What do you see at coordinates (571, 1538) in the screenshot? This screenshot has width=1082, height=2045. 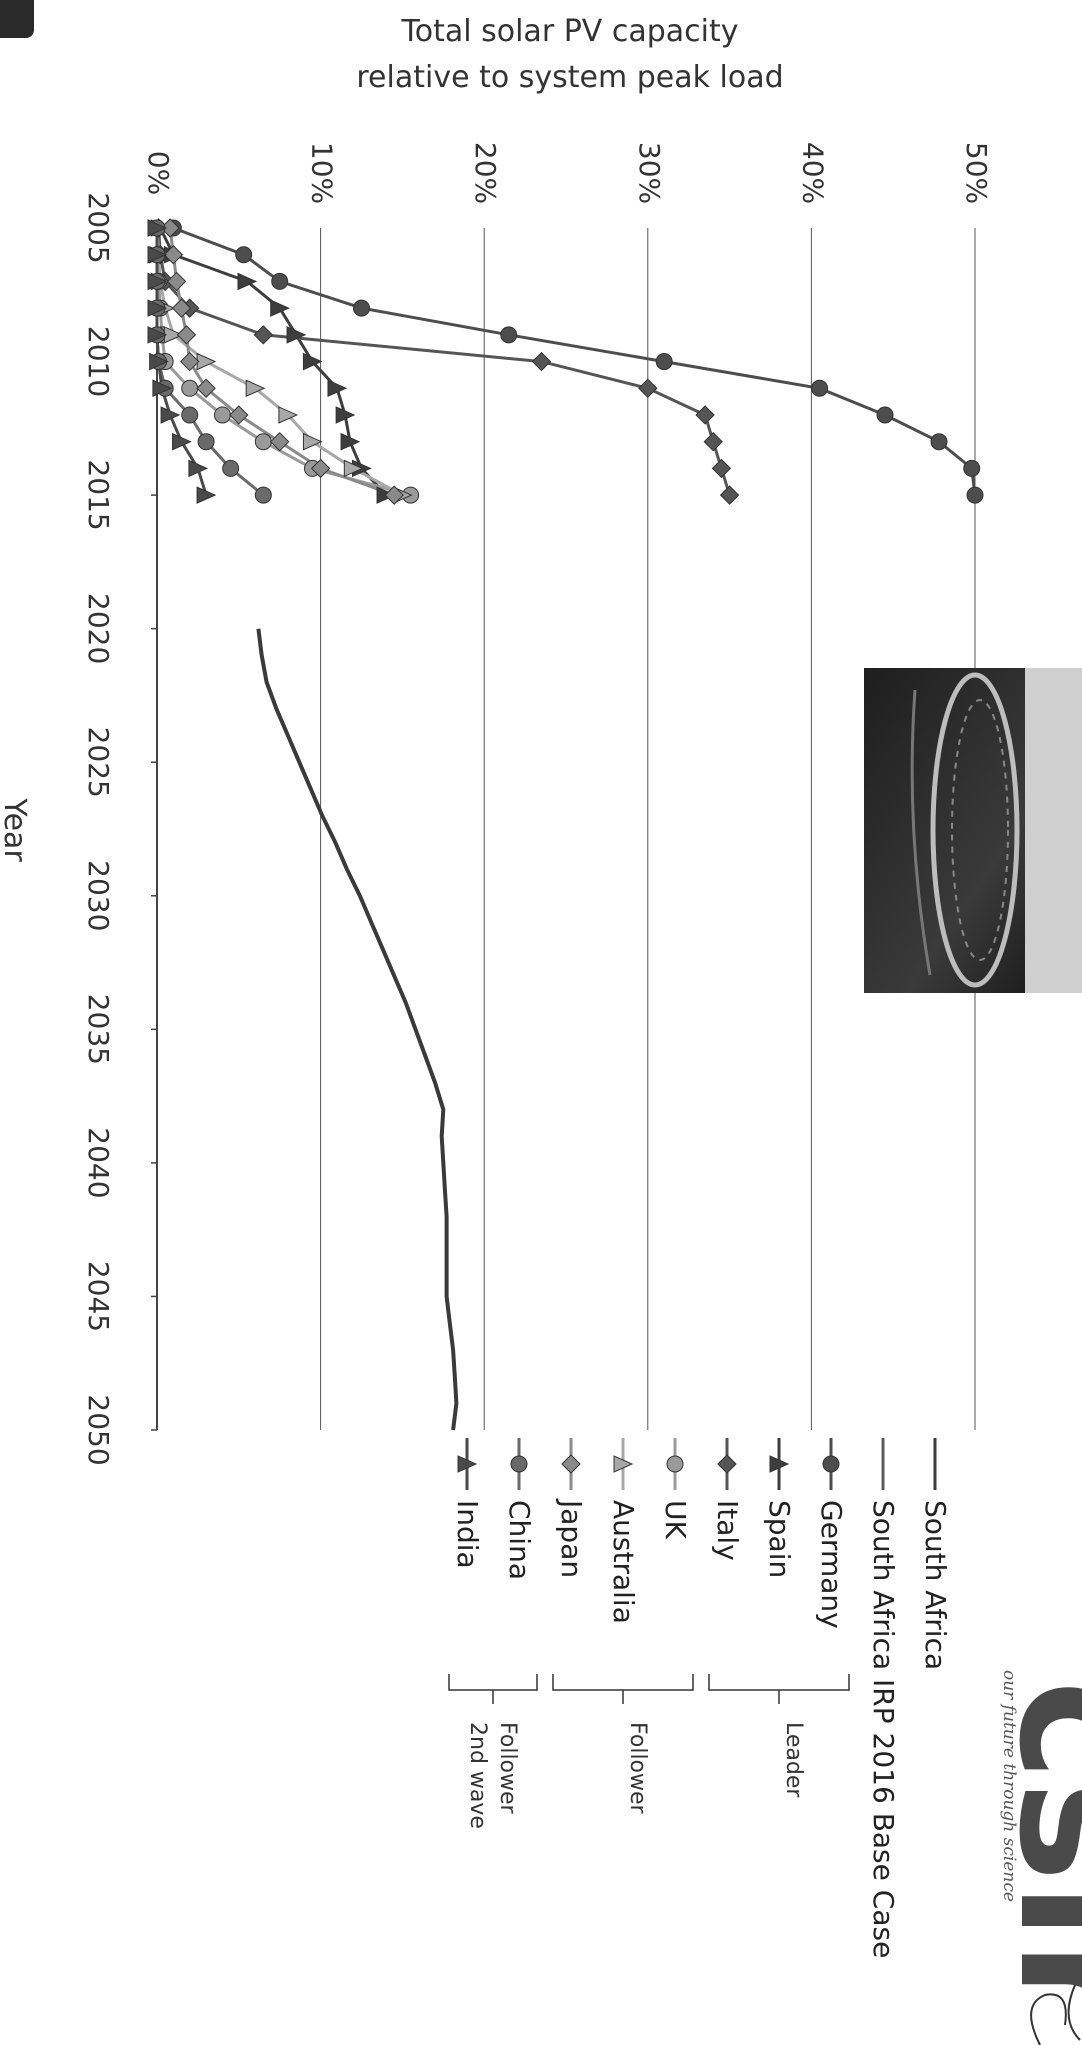 I see `legend-label-japan: Japan` at bounding box center [571, 1538].